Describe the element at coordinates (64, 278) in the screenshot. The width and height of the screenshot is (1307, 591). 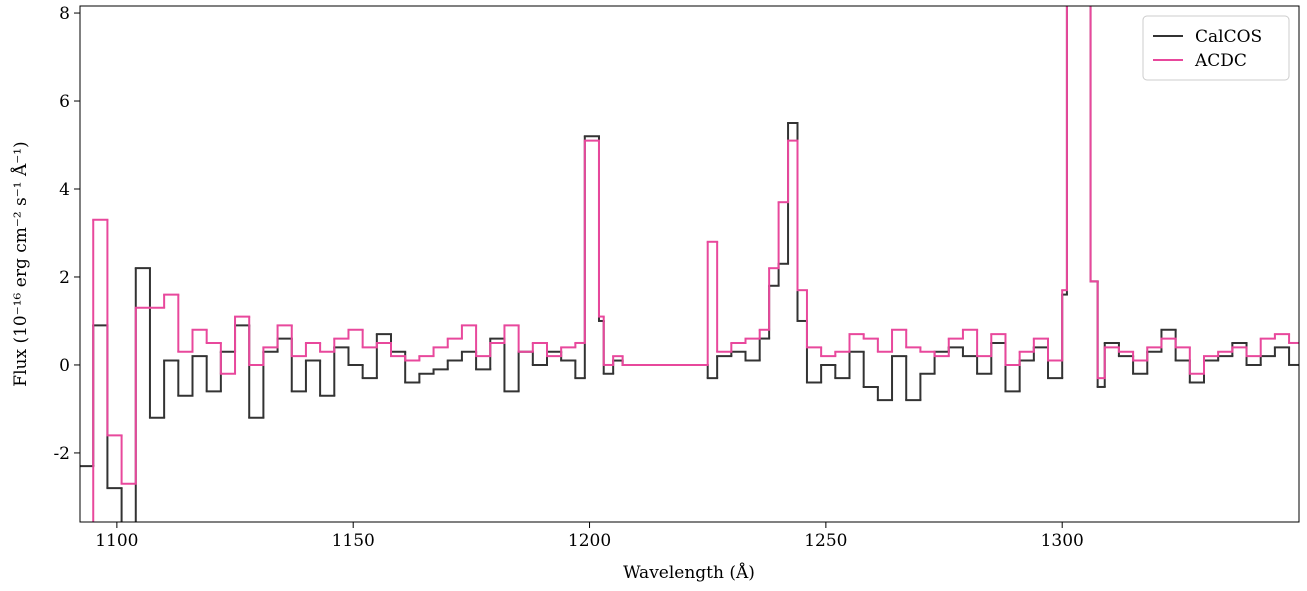
I see `y-tick-label: 2` at that location.